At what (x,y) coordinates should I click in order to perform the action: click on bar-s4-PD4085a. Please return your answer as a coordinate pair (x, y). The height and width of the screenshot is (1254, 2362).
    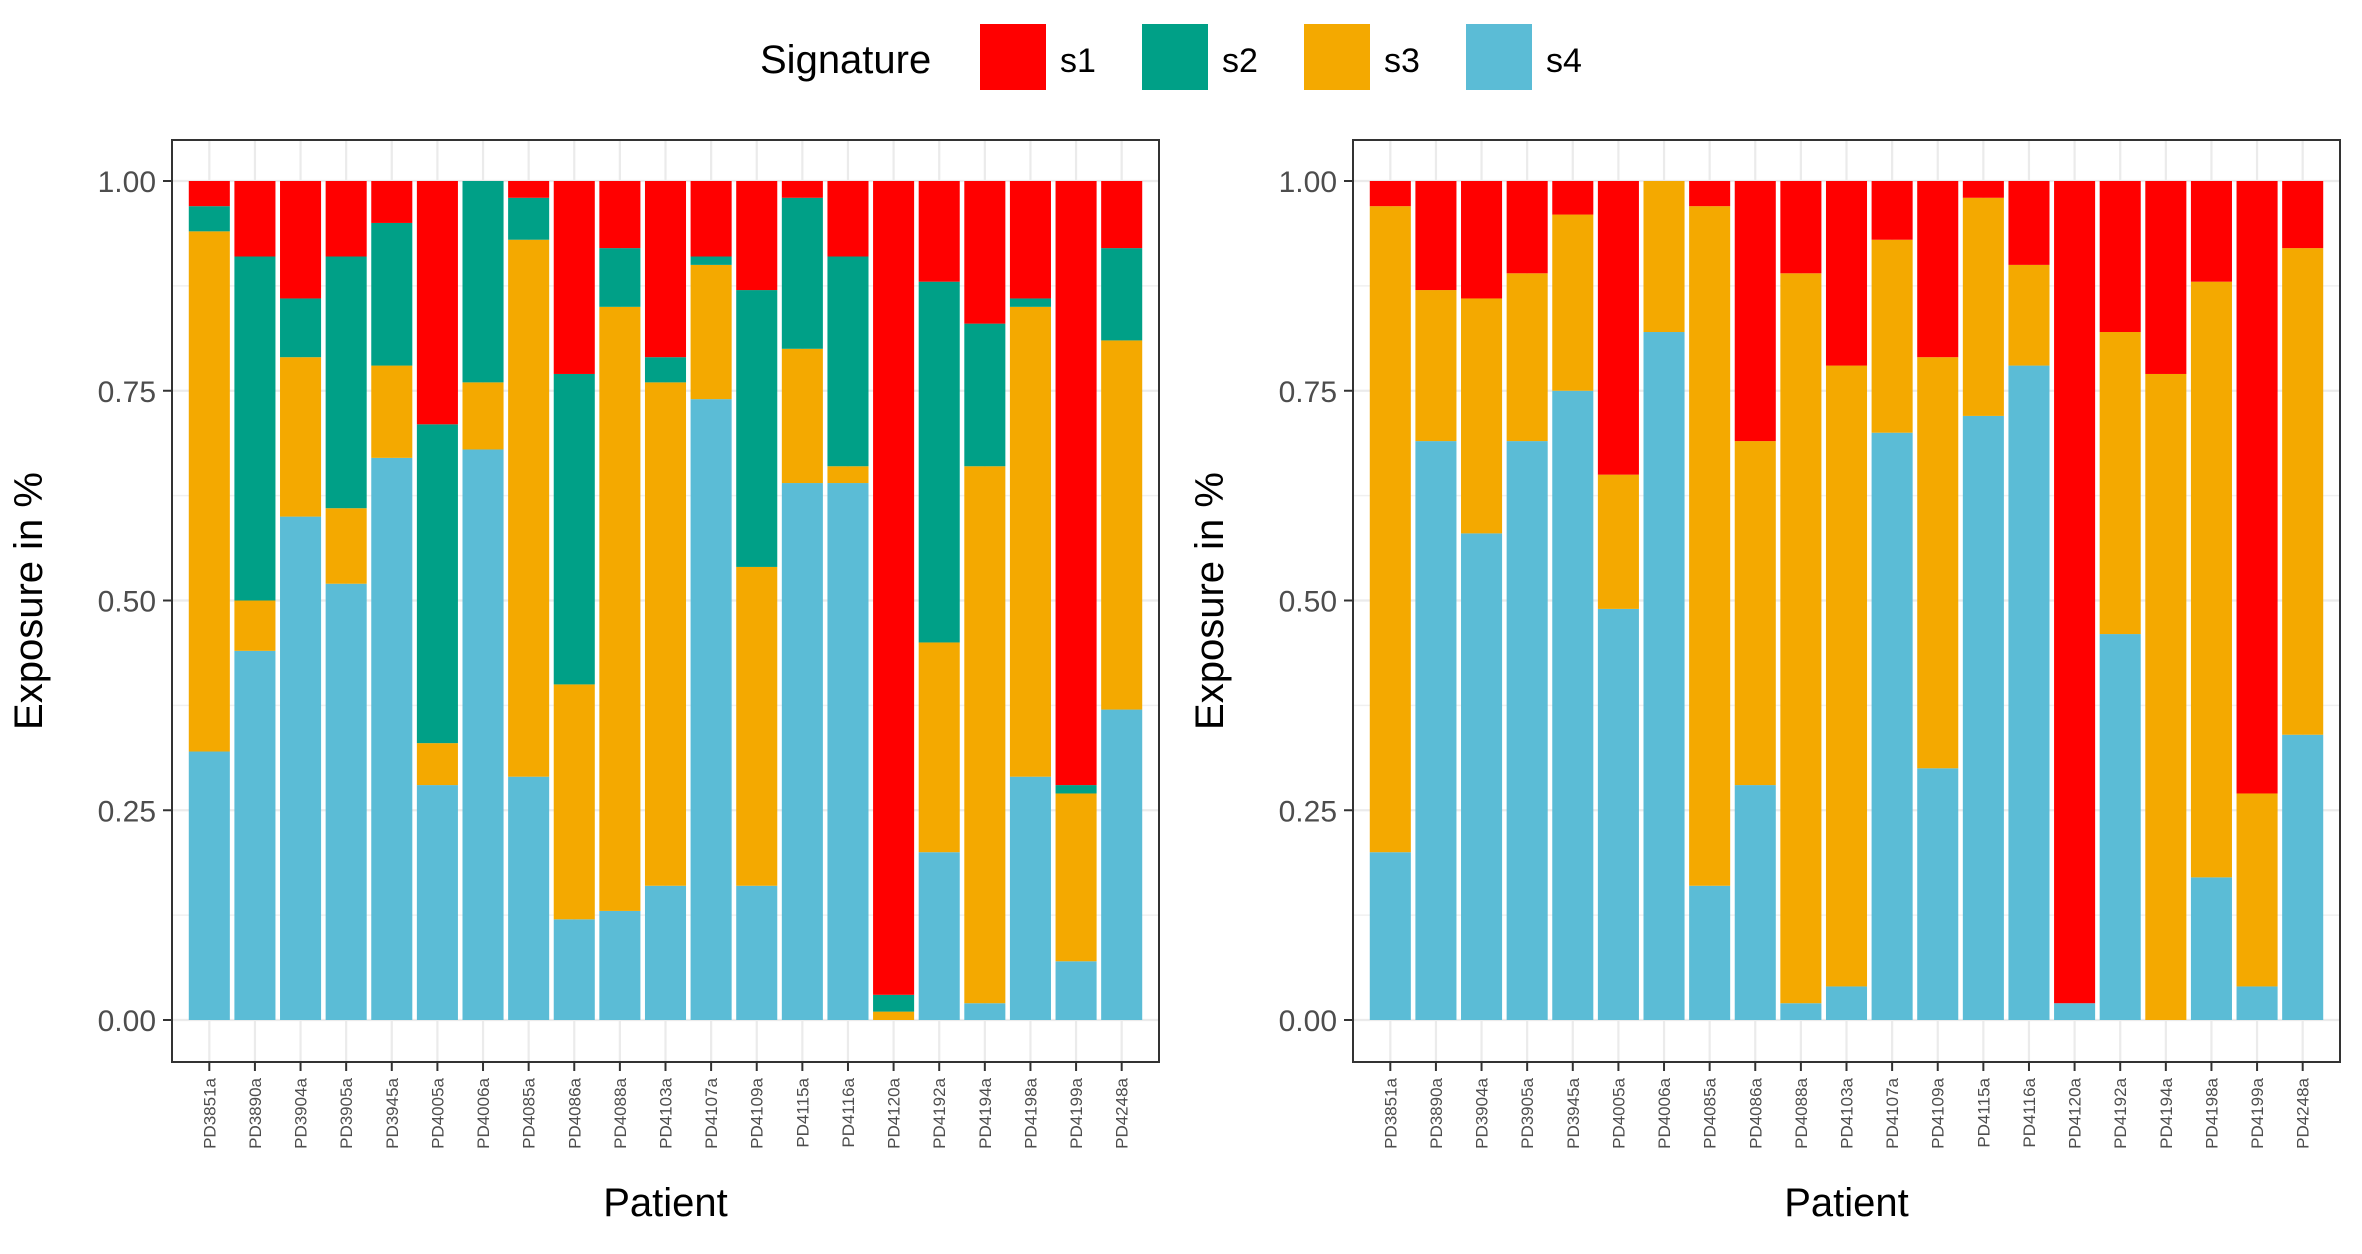
    Looking at the image, I should click on (529, 898).